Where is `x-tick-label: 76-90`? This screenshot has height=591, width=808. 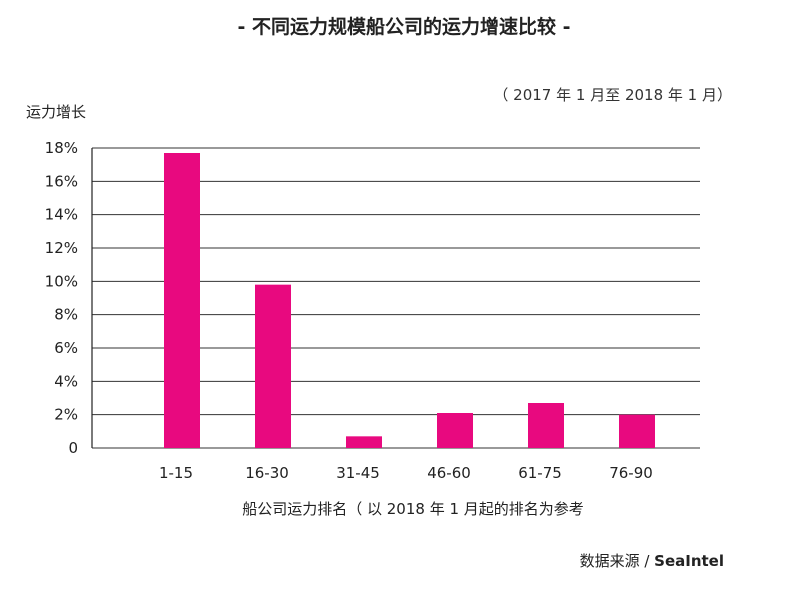
x-tick-label: 76-90 is located at coordinates (631, 473).